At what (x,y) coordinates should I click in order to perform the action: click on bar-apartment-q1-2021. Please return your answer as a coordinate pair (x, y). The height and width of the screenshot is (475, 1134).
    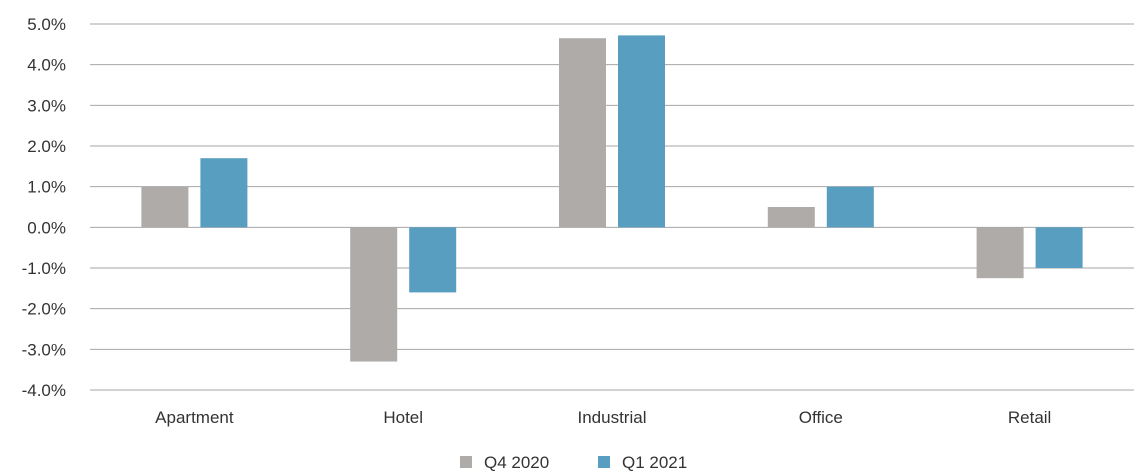
    Looking at the image, I should click on (224, 193).